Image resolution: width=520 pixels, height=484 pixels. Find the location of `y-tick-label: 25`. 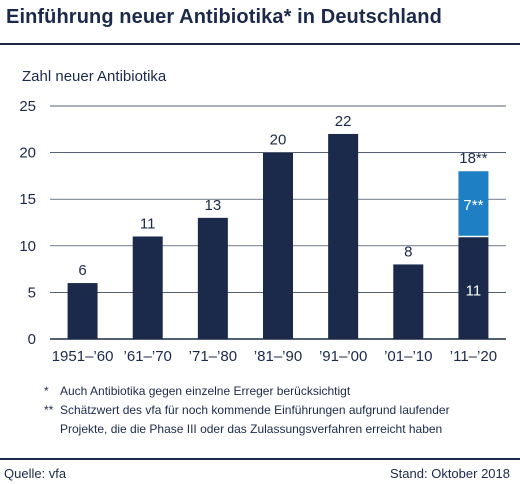

y-tick-label: 25 is located at coordinates (27, 106).